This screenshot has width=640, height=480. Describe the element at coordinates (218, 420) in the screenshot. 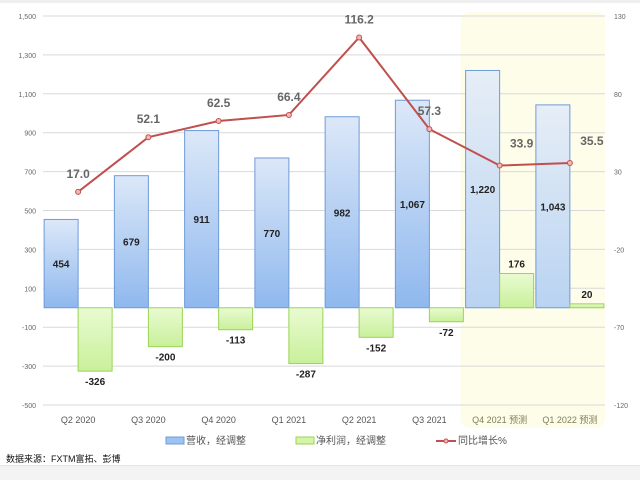

I see `x-tick-label: Q4 2020` at that location.